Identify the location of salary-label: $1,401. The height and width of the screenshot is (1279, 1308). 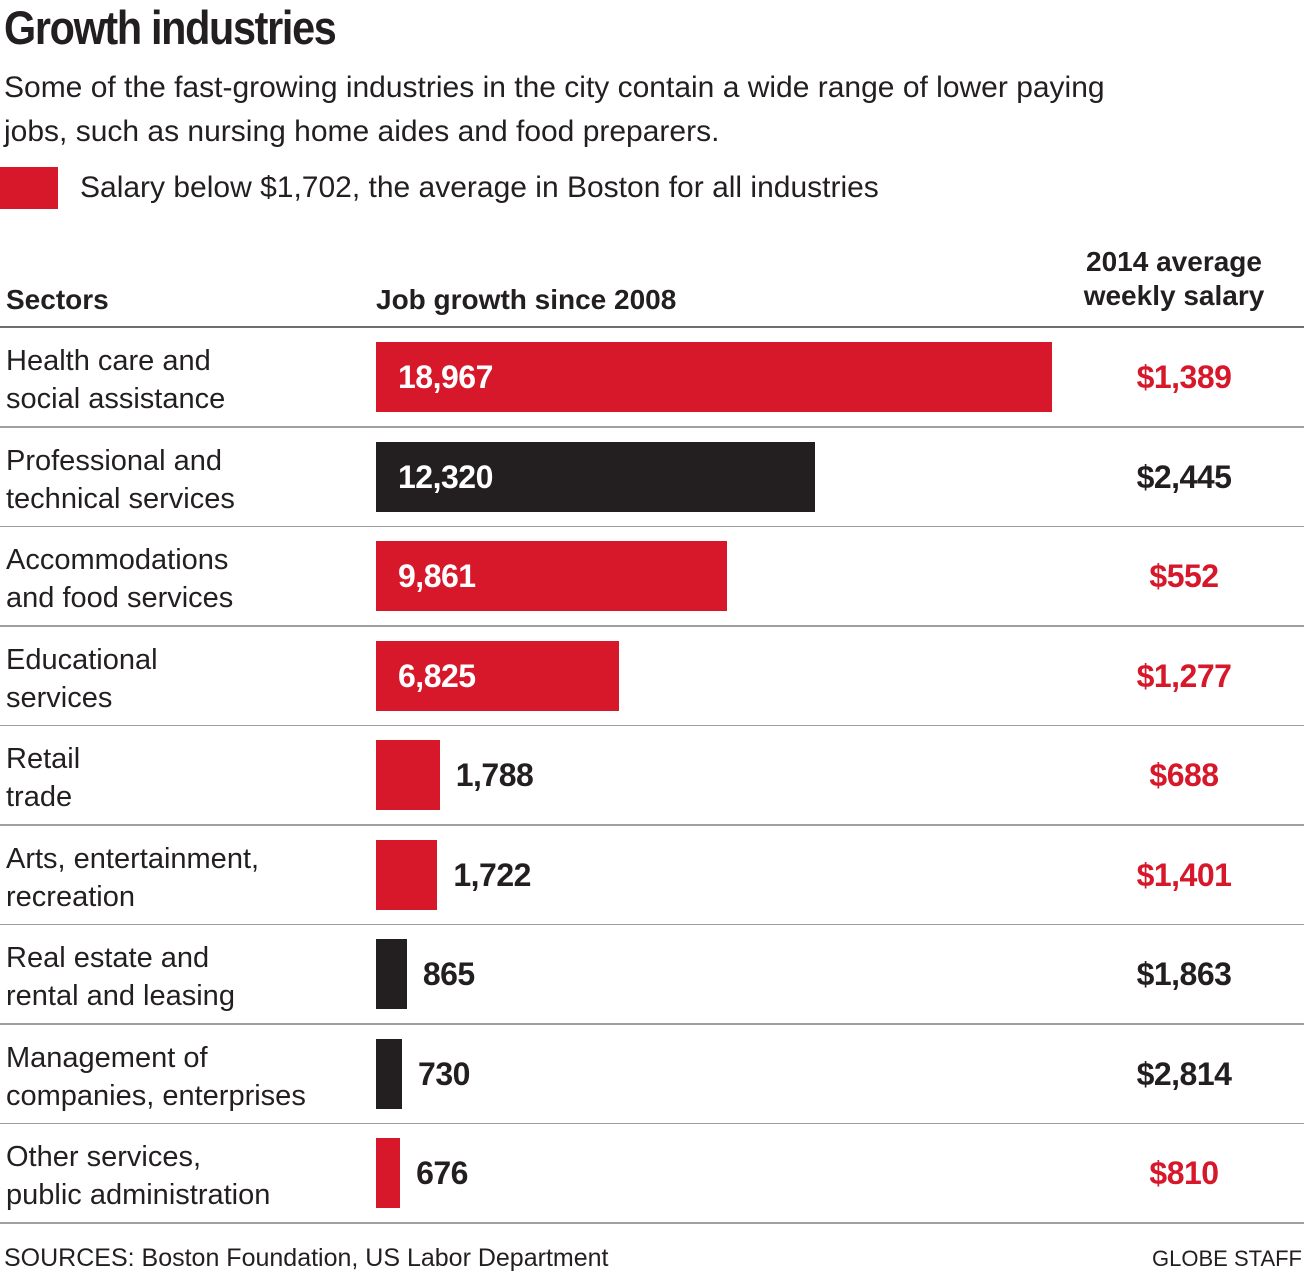
(1184, 874).